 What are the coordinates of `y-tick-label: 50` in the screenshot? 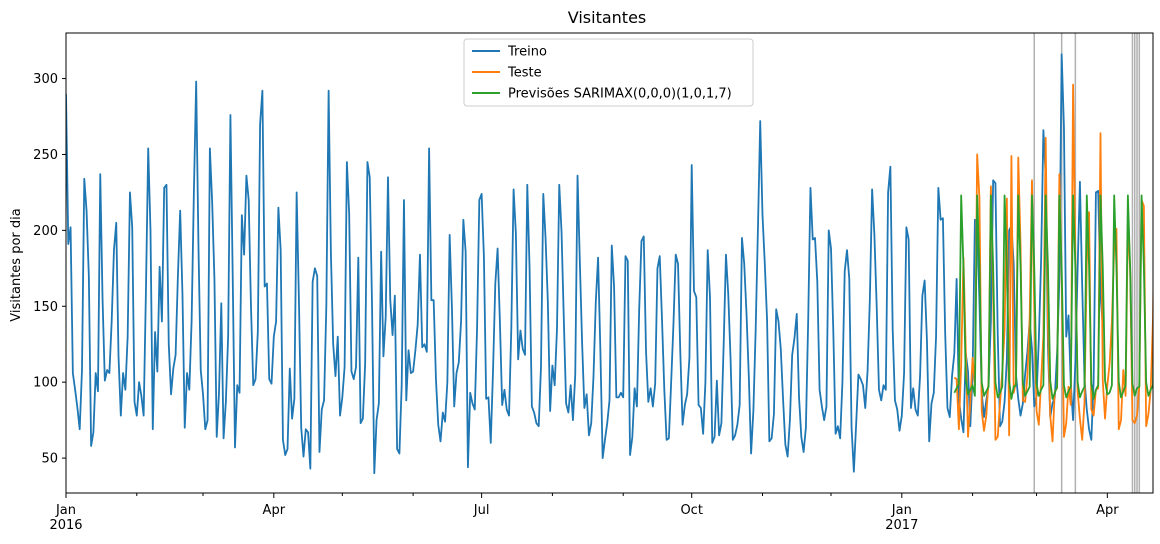 It's located at (49, 459).